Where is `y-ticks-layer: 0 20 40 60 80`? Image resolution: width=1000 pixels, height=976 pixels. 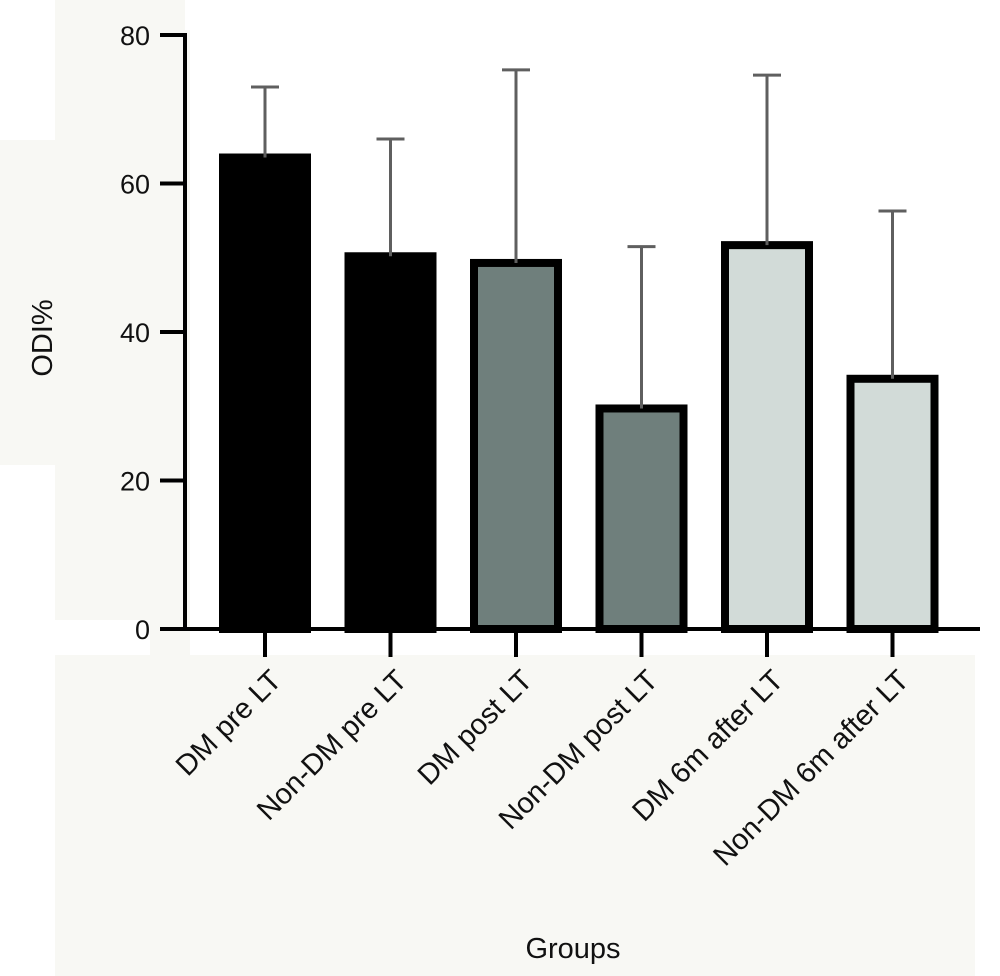
y-ticks-layer: 0 20 40 60 80 is located at coordinates (152, 333).